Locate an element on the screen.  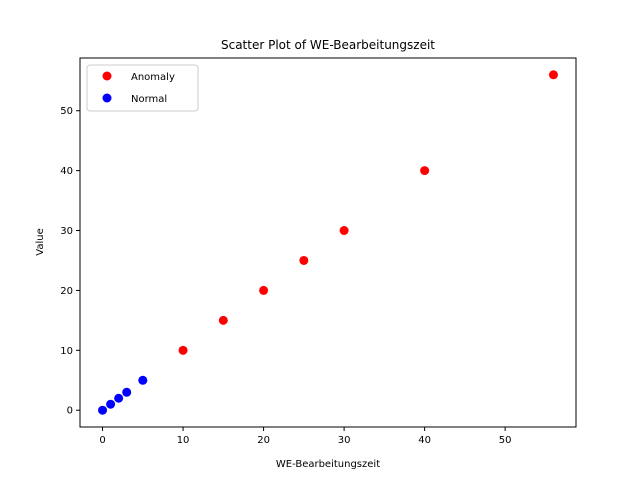
legend-label-anomaly: Anomaly is located at coordinates (153, 77).